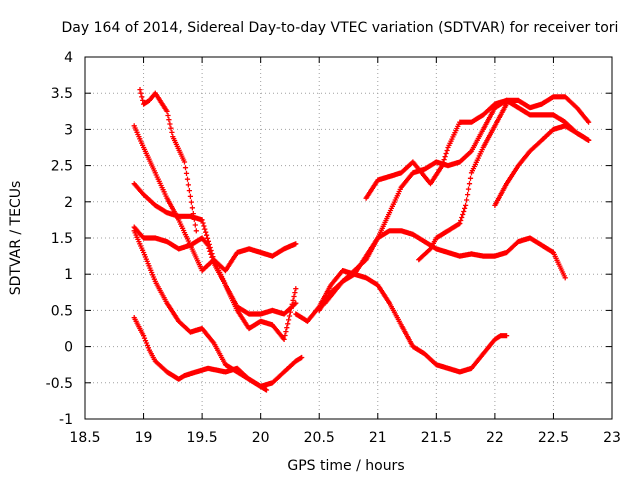  Describe the element at coordinates (215, 198) in the screenshot. I see `series-track-e` at that location.